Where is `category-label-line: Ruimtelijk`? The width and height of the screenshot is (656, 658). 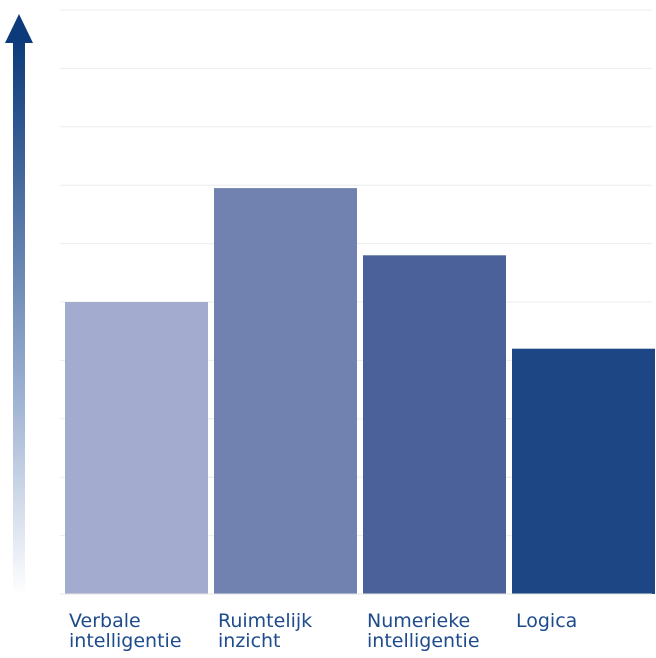
category-label-line: Ruimtelijk is located at coordinates (265, 621).